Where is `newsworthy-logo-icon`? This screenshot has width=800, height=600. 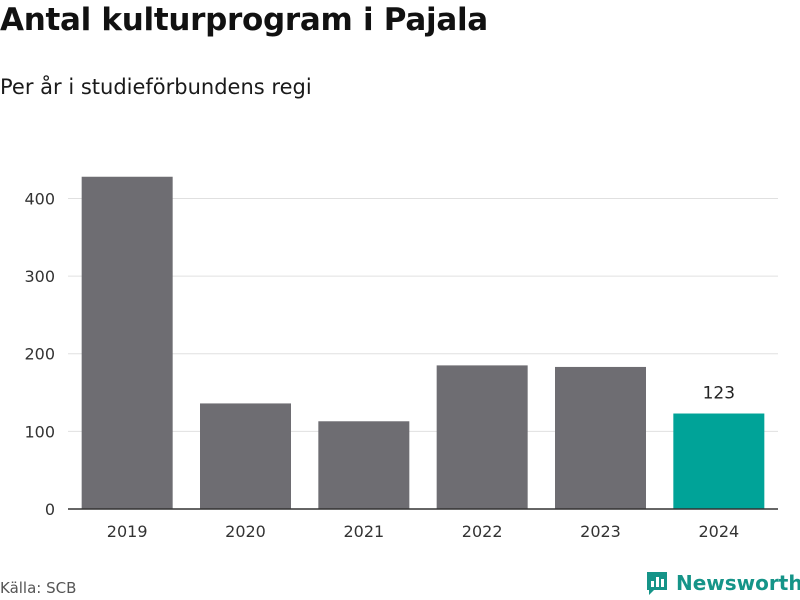
newsworthy-logo-icon is located at coordinates (657, 583).